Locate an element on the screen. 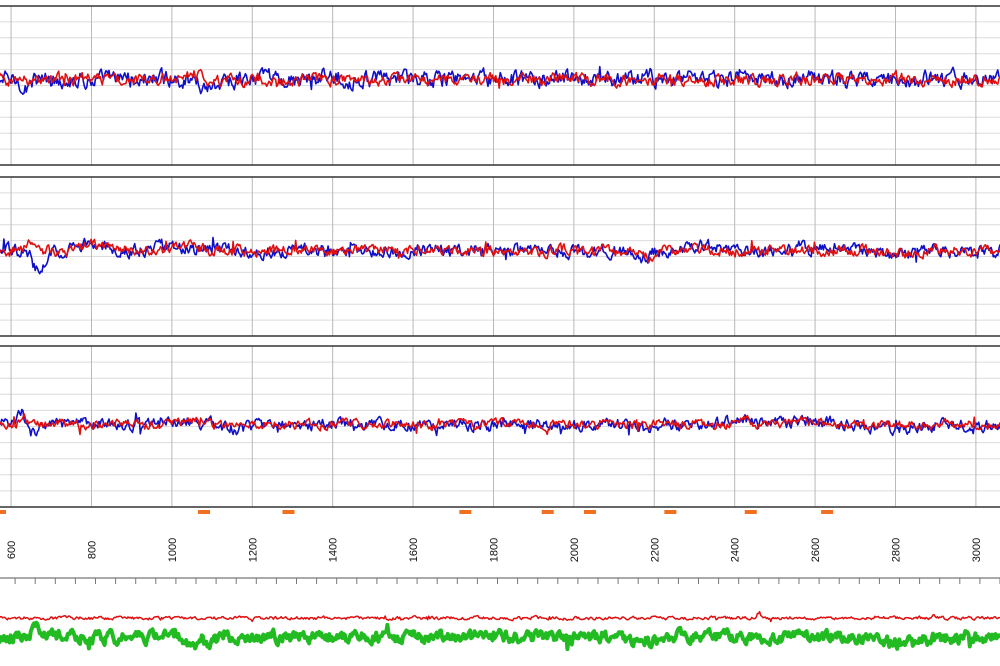 This screenshot has height=666, width=1000. x-tick-label: 1200 is located at coordinates (253, 550).